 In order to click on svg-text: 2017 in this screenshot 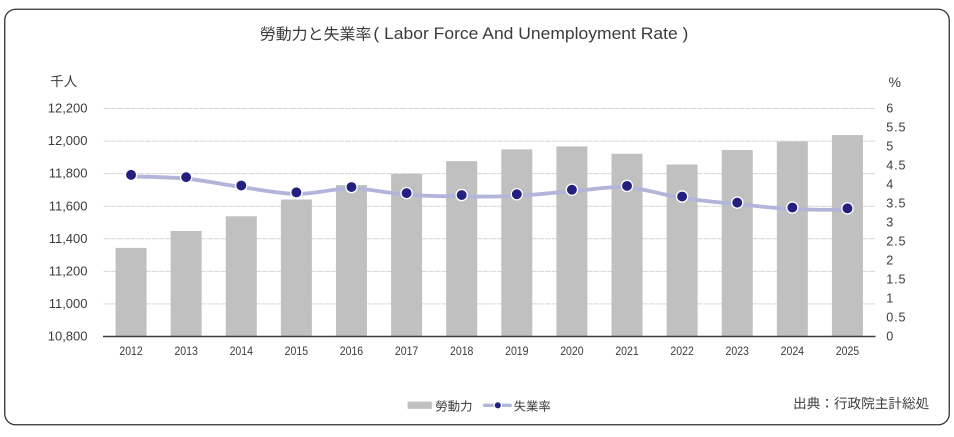, I will do `click(406, 351)`.